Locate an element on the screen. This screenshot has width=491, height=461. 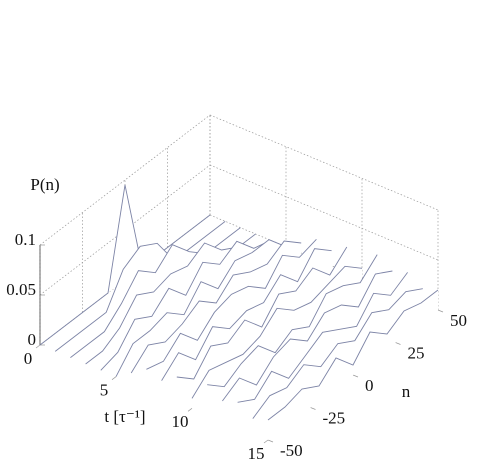
z-axis-label: P(n) is located at coordinates (44, 184).